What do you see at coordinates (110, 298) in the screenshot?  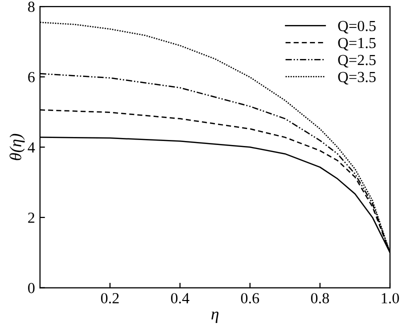 I see `x-tick-label: 0.2` at bounding box center [110, 298].